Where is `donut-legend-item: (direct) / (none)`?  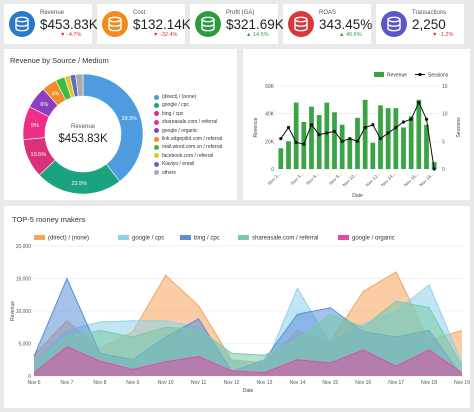 donut-legend-item: (direct) / (none) is located at coordinates (175, 97).